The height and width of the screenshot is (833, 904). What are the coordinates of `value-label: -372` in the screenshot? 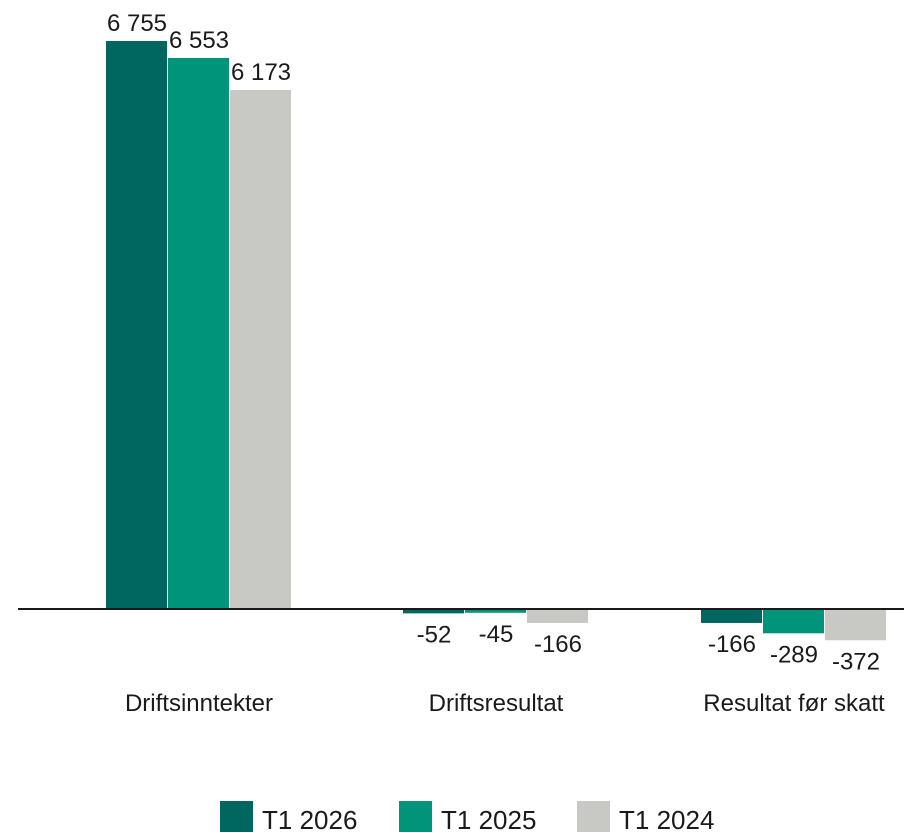 It's located at (856, 661).